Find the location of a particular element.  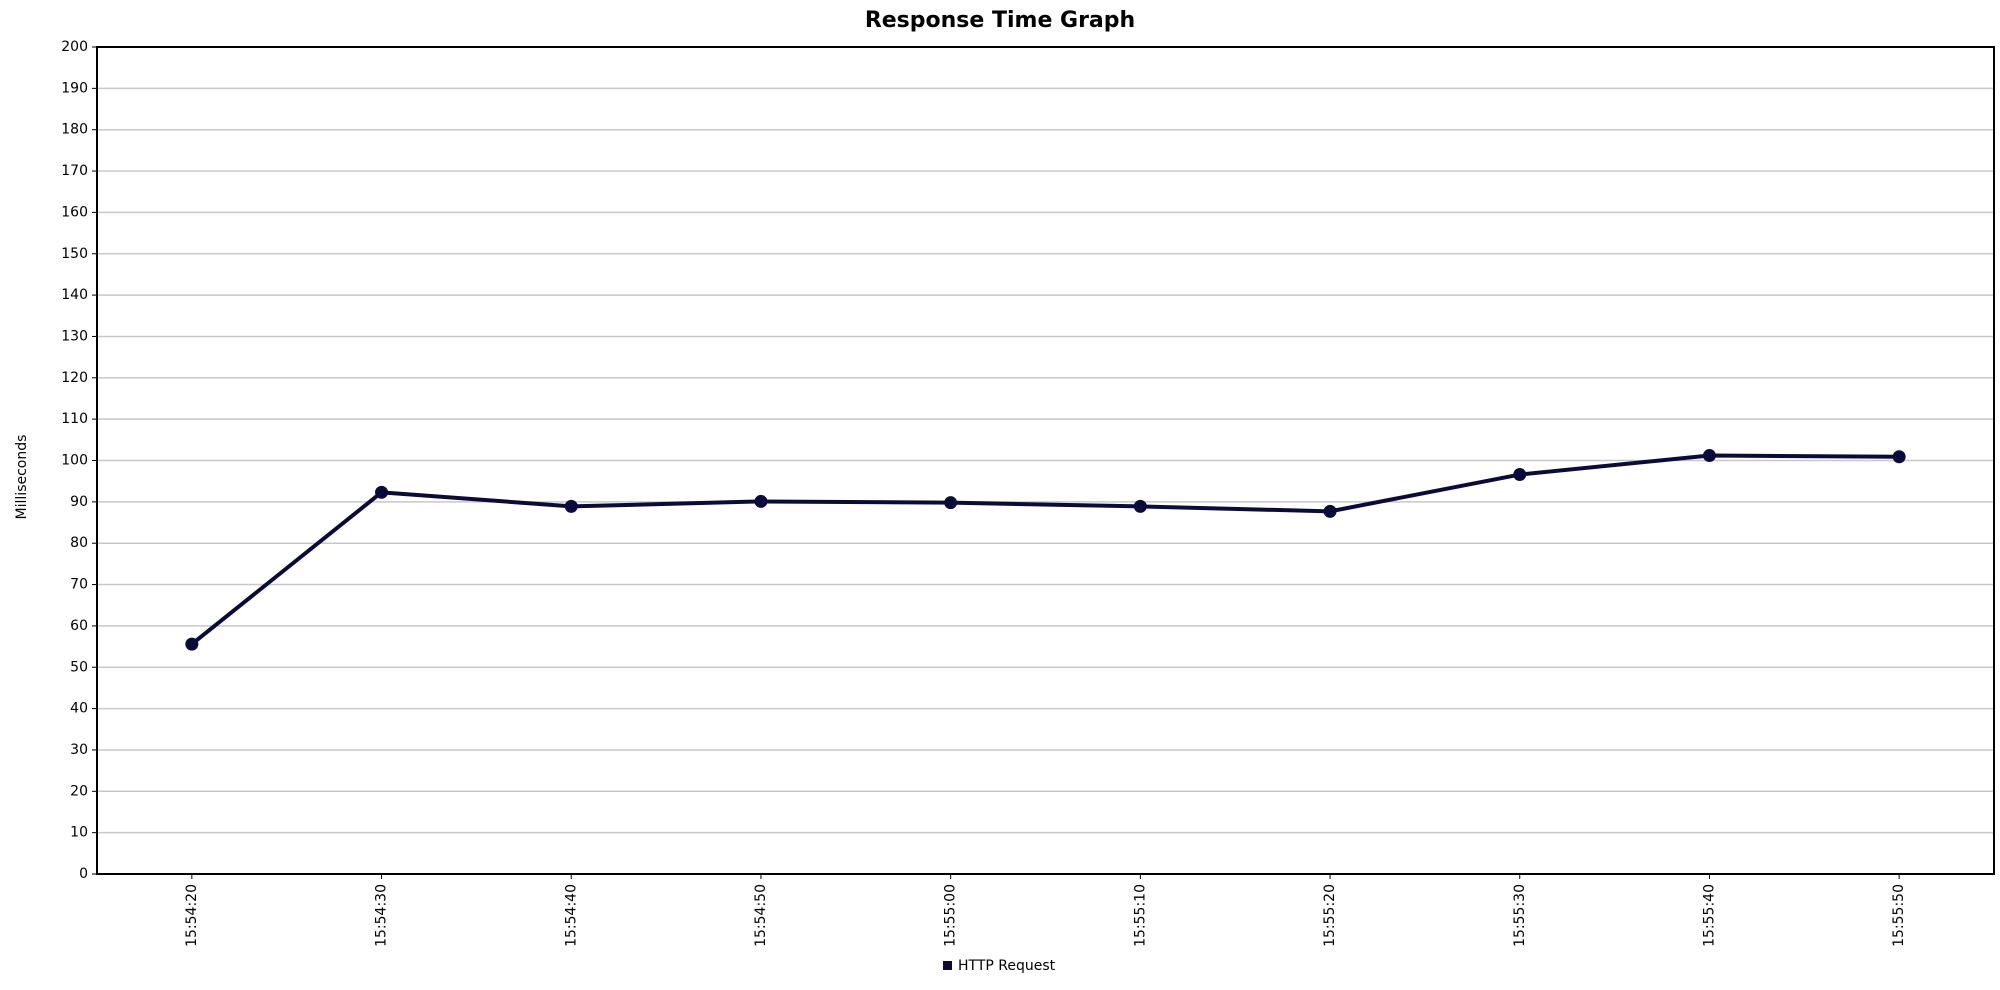

y-tick-label: 30 is located at coordinates (79, 750).